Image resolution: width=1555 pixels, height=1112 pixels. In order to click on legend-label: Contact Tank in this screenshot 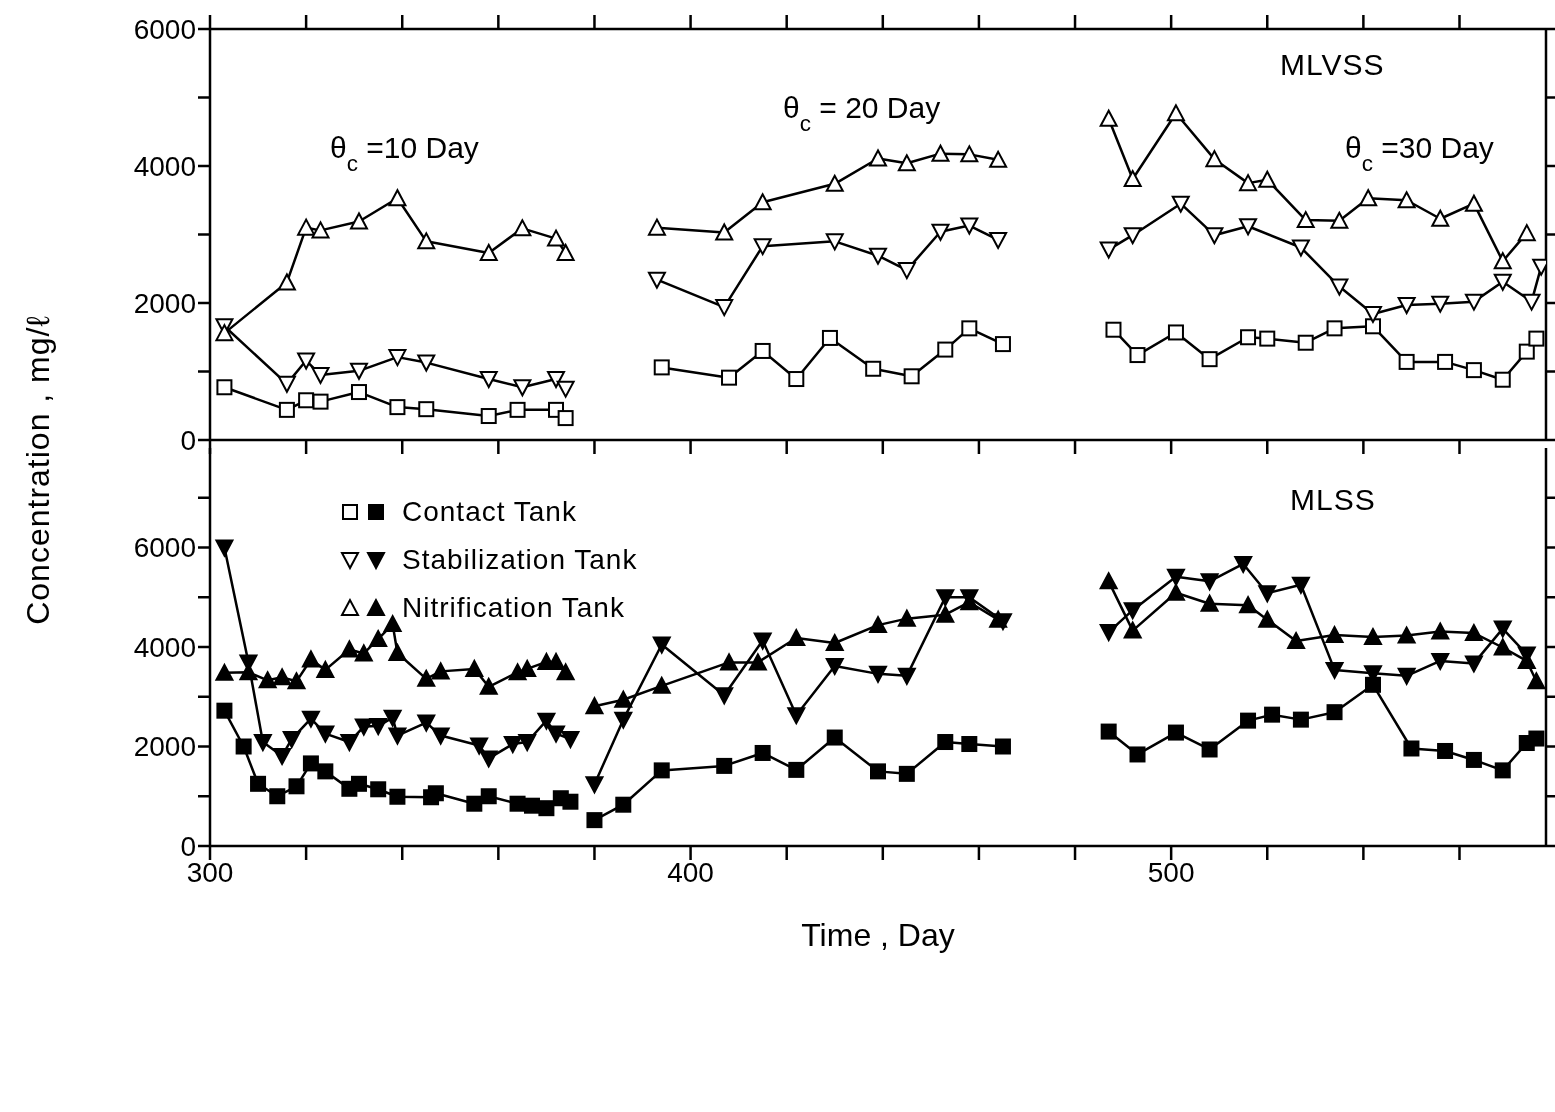, I will do `click(489, 512)`.